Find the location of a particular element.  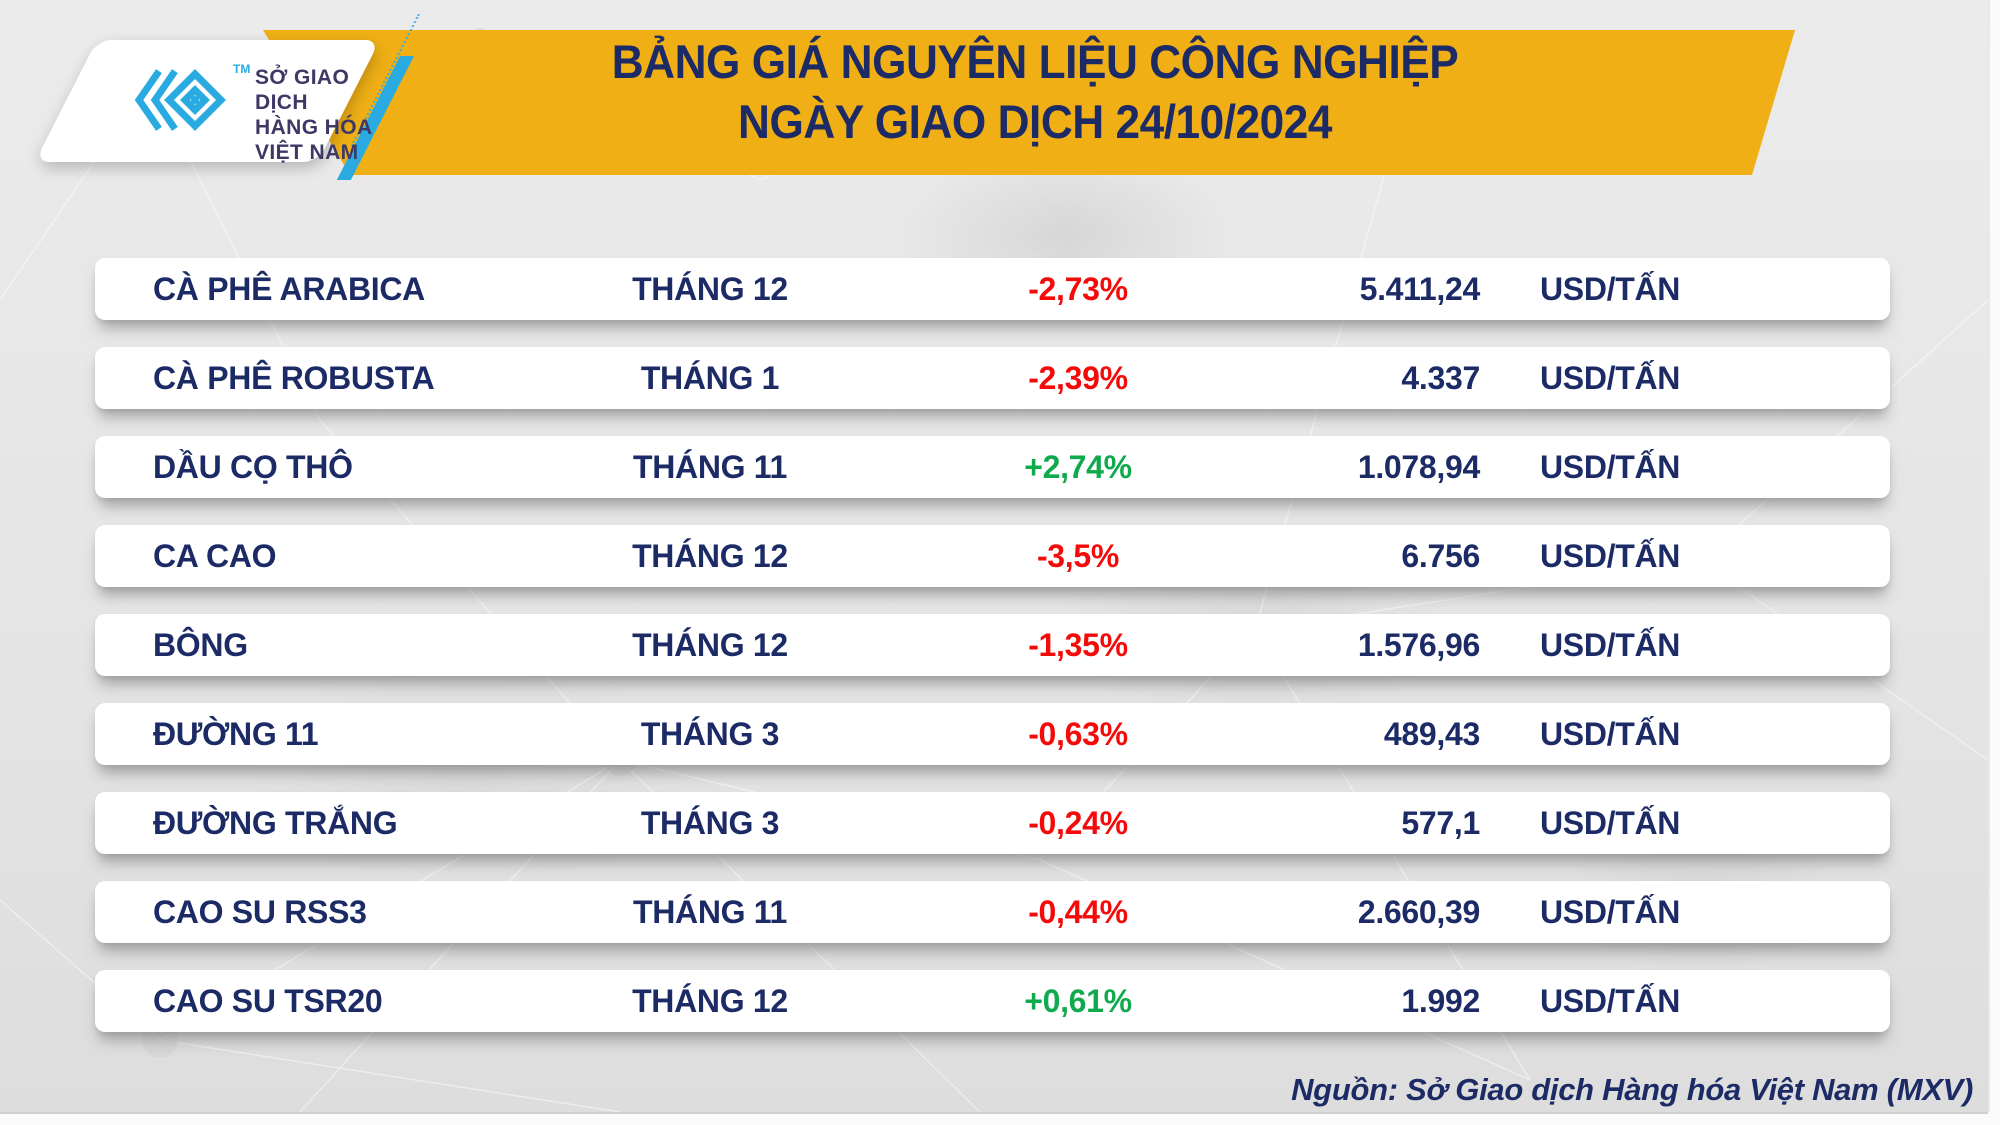

table-row: BÔNG THÁNG 12 -1,35% 1.576,96 USD/TẤN is located at coordinates (992, 645).